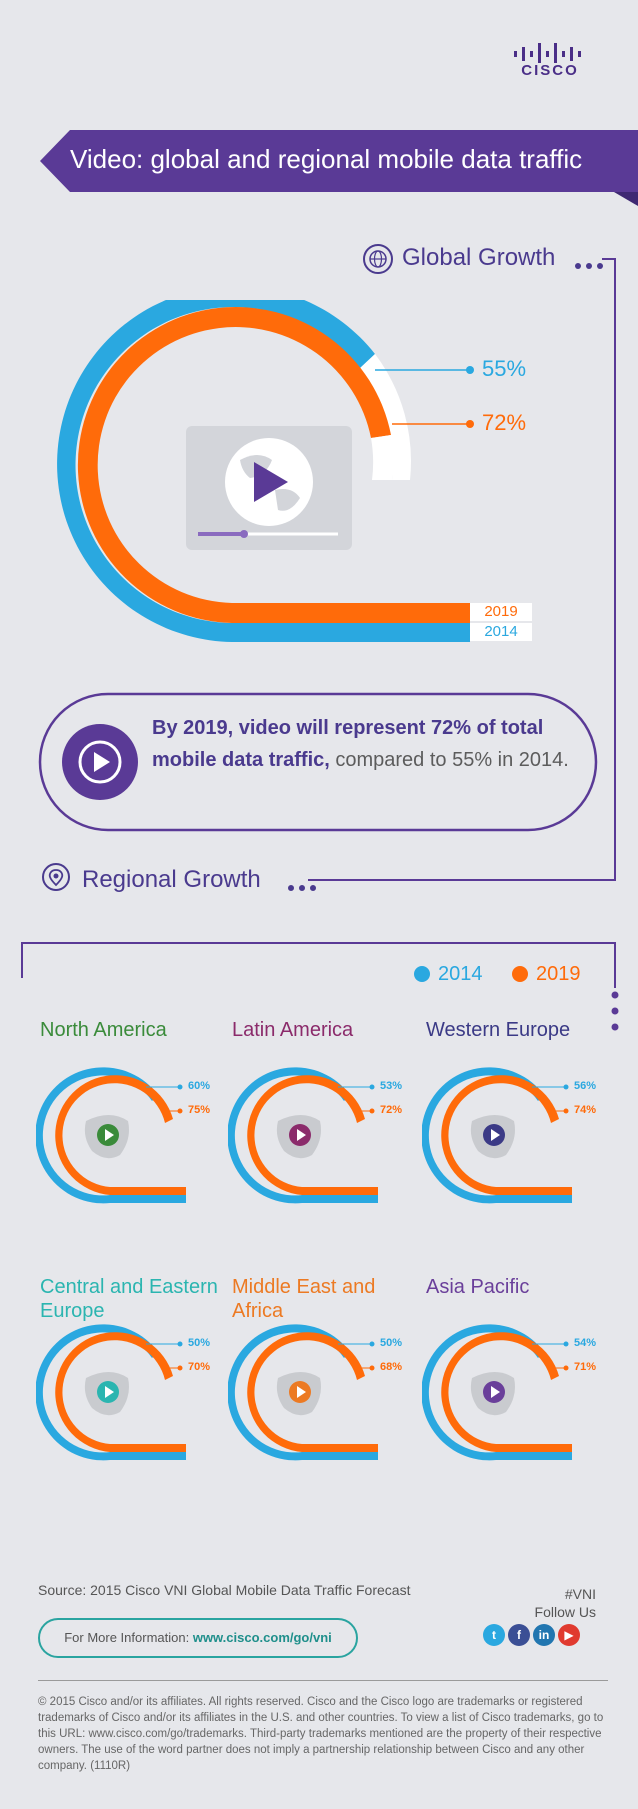  I want to click on region-pct-2019: 72%, so click(391, 1110).